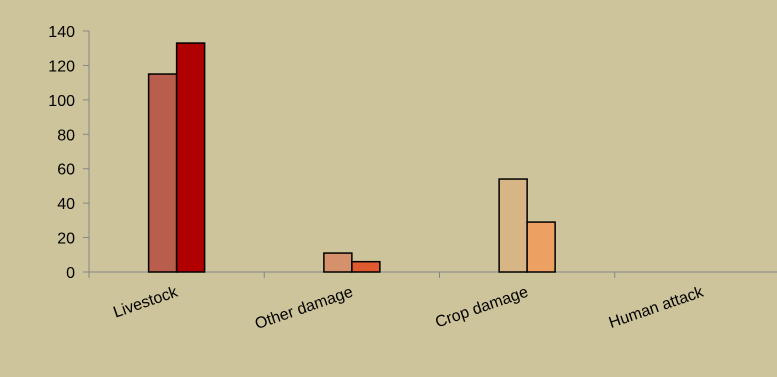 This screenshot has height=377, width=777. Describe the element at coordinates (66, 239) in the screenshot. I see `y-tick-label: 20` at that location.